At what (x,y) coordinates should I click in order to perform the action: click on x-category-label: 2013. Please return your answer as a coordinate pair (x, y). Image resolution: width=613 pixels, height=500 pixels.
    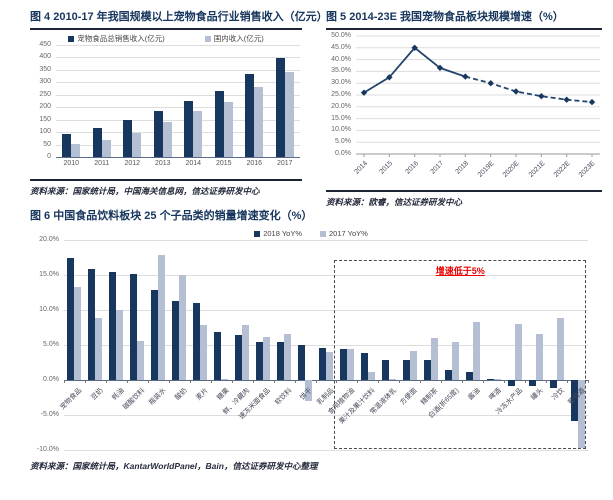
    Looking at the image, I should click on (162, 163).